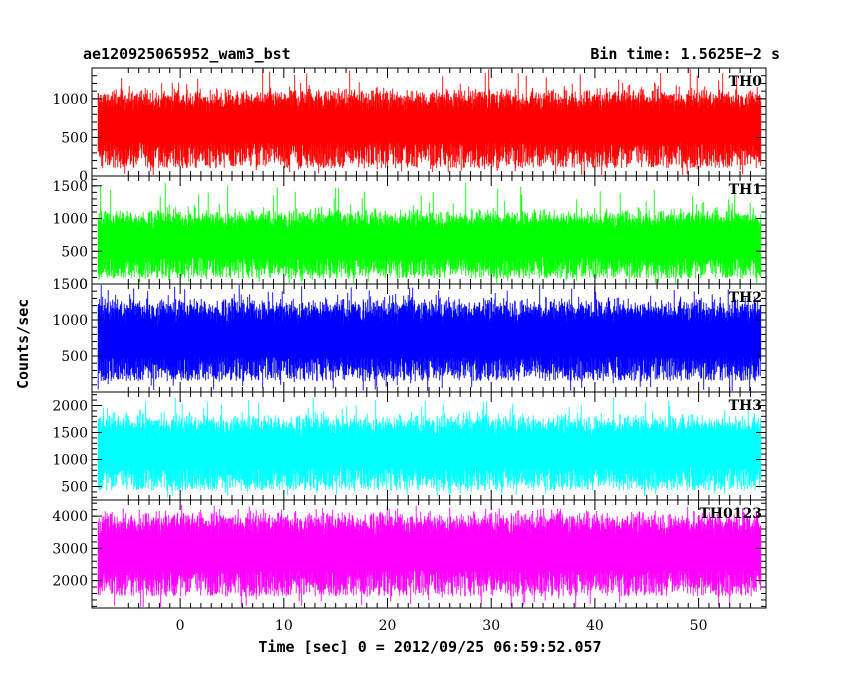 This screenshot has width=850, height=680. Describe the element at coordinates (595, 626) in the screenshot. I see `x-tick-label: 40` at that location.